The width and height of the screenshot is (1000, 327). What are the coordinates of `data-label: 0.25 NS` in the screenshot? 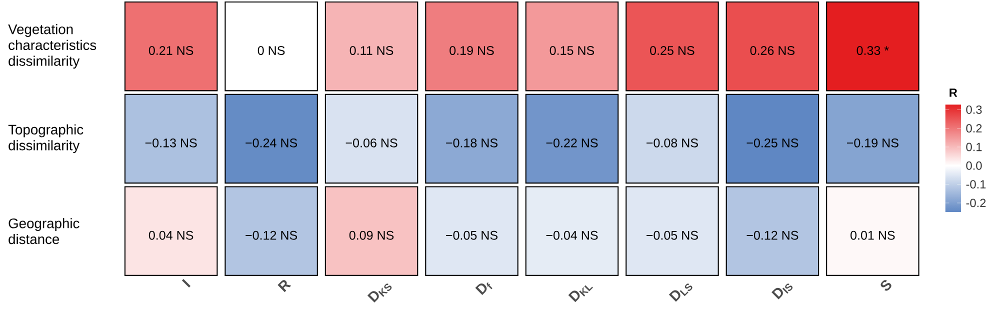 It's located at (672, 51).